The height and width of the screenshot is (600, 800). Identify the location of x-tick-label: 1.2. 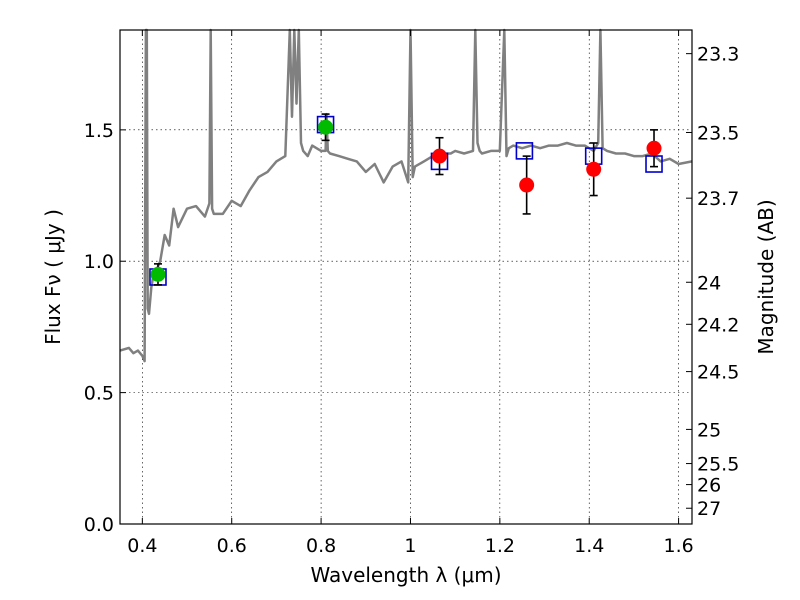
(500, 546).